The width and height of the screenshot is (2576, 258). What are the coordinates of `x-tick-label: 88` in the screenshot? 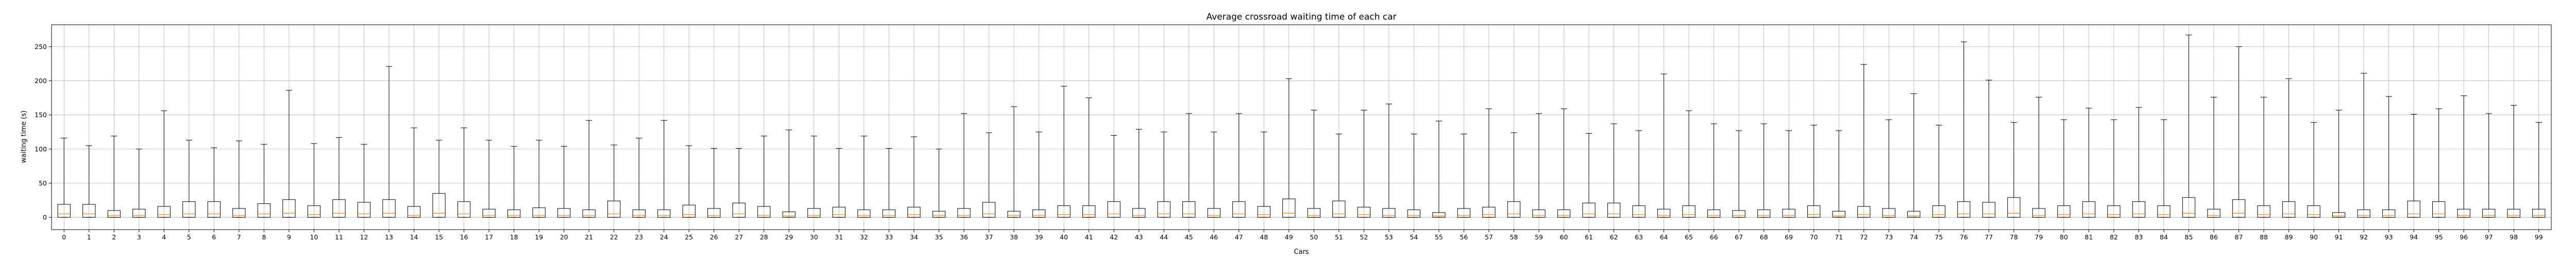 It's located at (2264, 237).